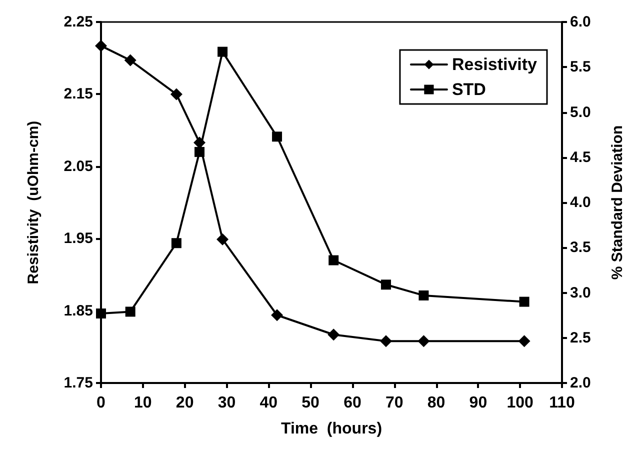 The height and width of the screenshot is (464, 642). What do you see at coordinates (580, 202) in the screenshot?
I see `y2-tick-label: 4.0` at bounding box center [580, 202].